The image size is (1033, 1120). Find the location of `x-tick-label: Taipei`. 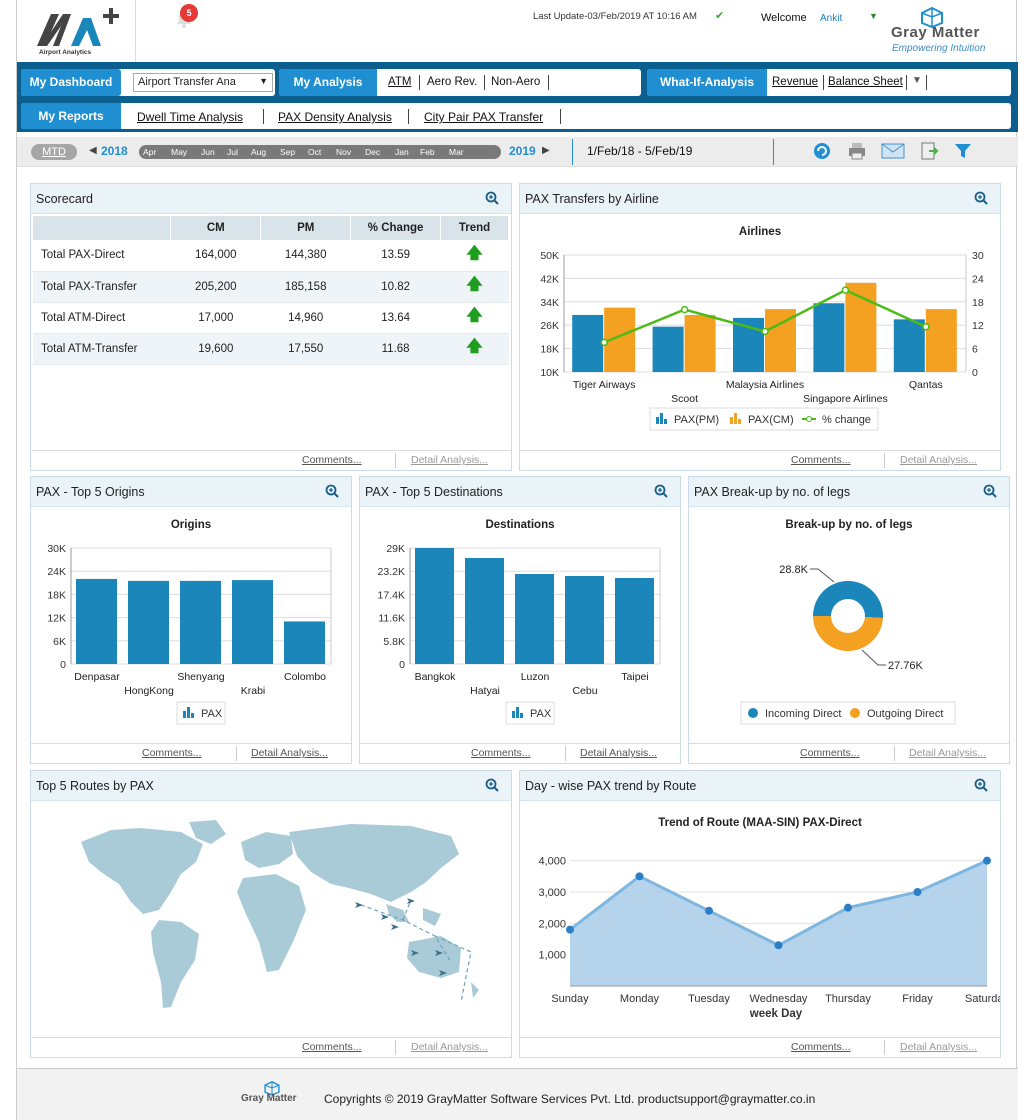

x-tick-label: Taipei is located at coordinates (634, 677).